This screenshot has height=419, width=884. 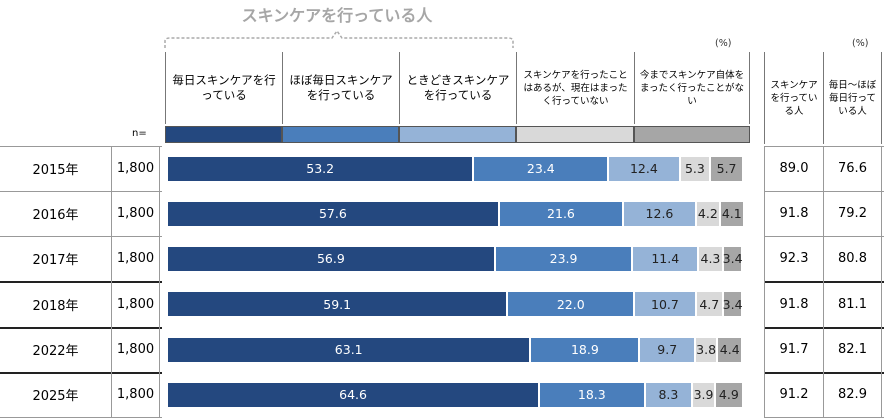 I want to click on bar-label: 22.0, so click(x=570, y=304).